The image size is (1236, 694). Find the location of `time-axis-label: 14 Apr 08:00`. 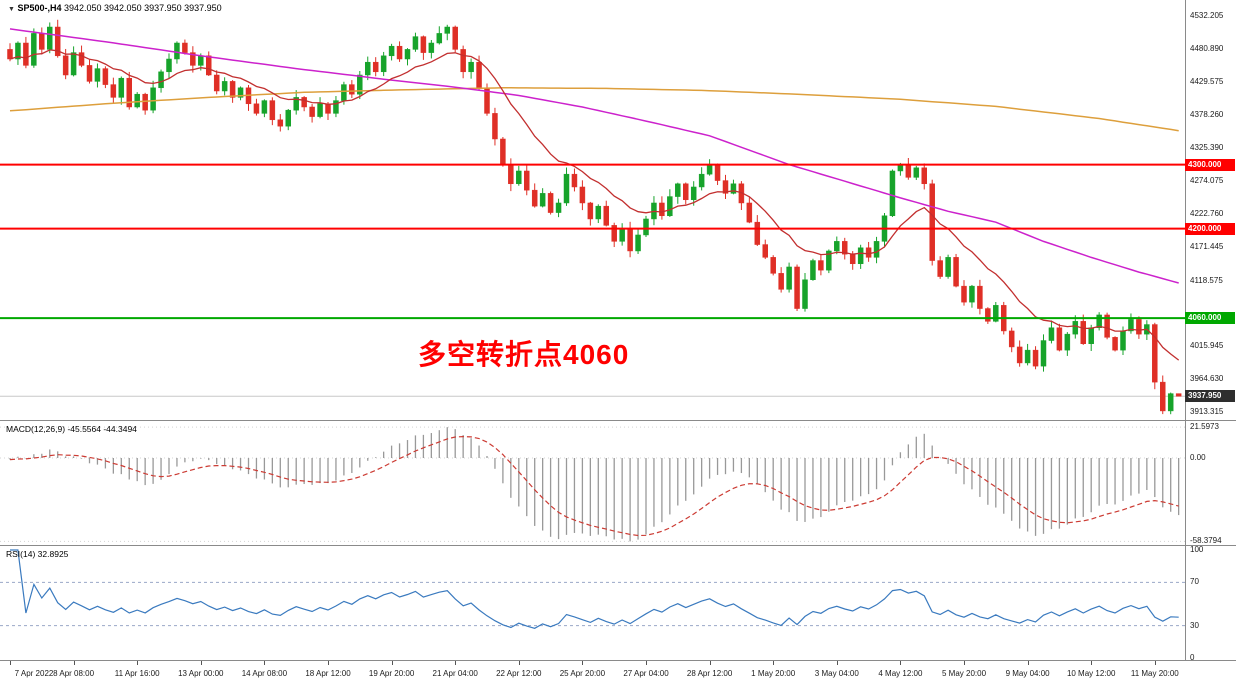

time-axis-label: 14 Apr 08:00 is located at coordinates (264, 673).